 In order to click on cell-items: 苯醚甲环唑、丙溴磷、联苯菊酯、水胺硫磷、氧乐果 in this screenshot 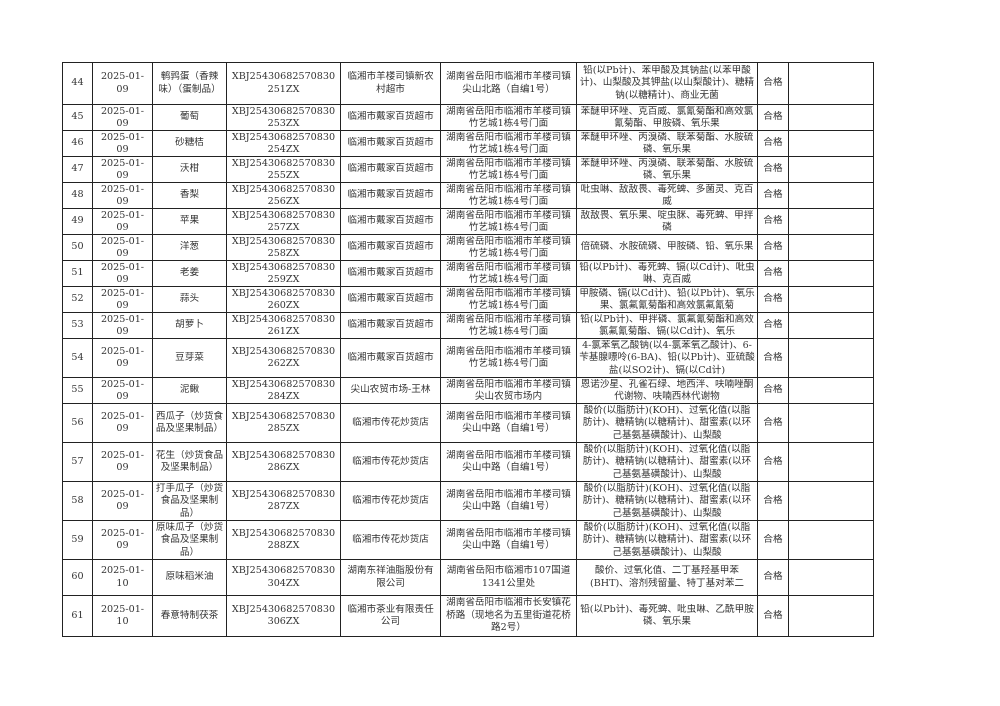, I will do `click(667, 143)`.